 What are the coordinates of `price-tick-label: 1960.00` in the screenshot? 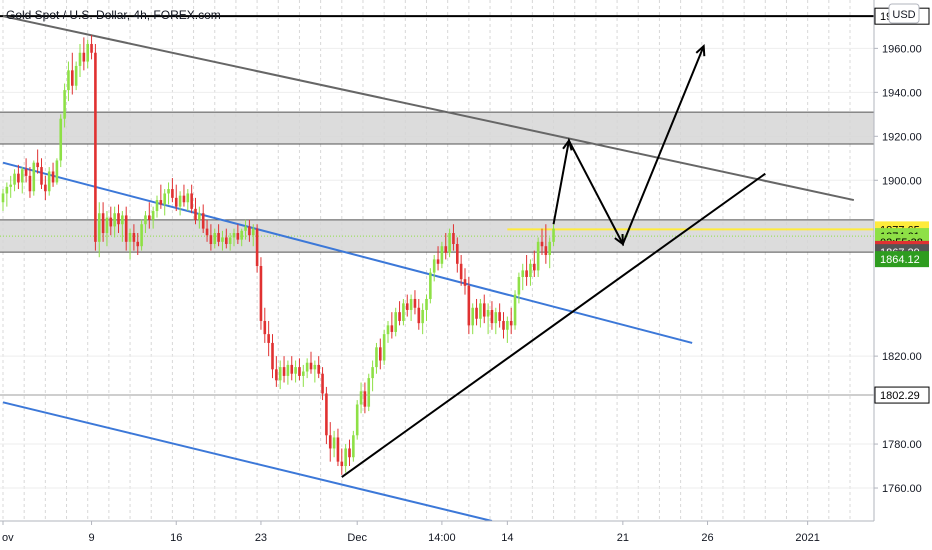 It's located at (902, 49).